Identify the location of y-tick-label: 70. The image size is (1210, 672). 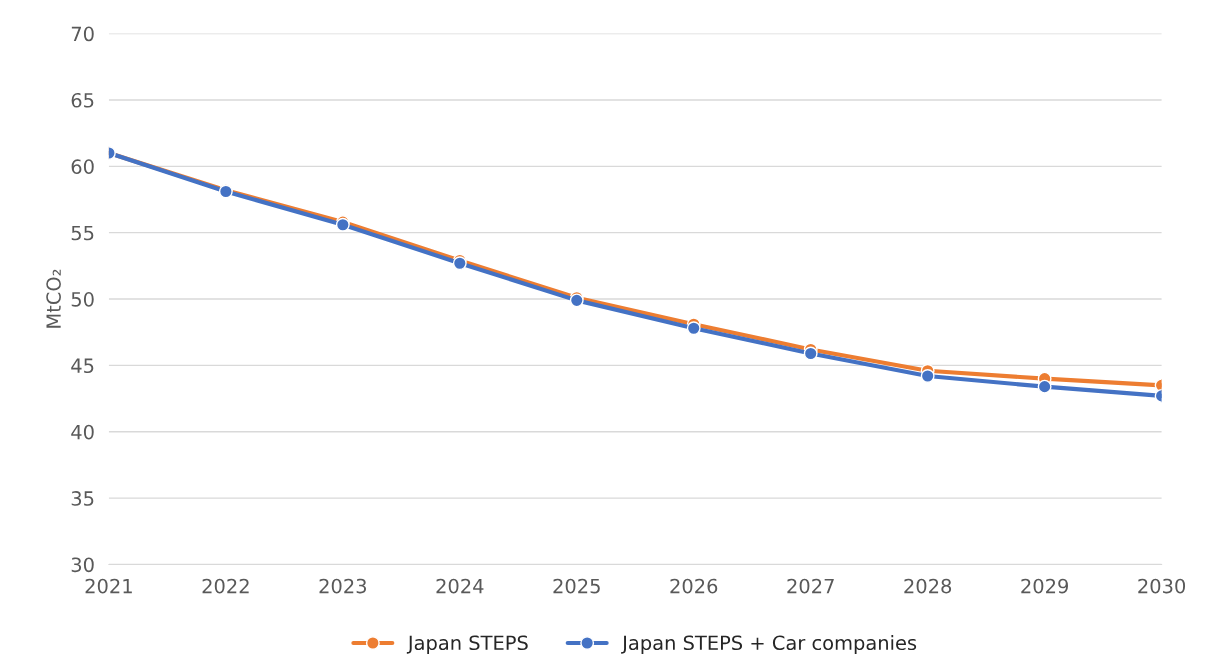
(82, 34).